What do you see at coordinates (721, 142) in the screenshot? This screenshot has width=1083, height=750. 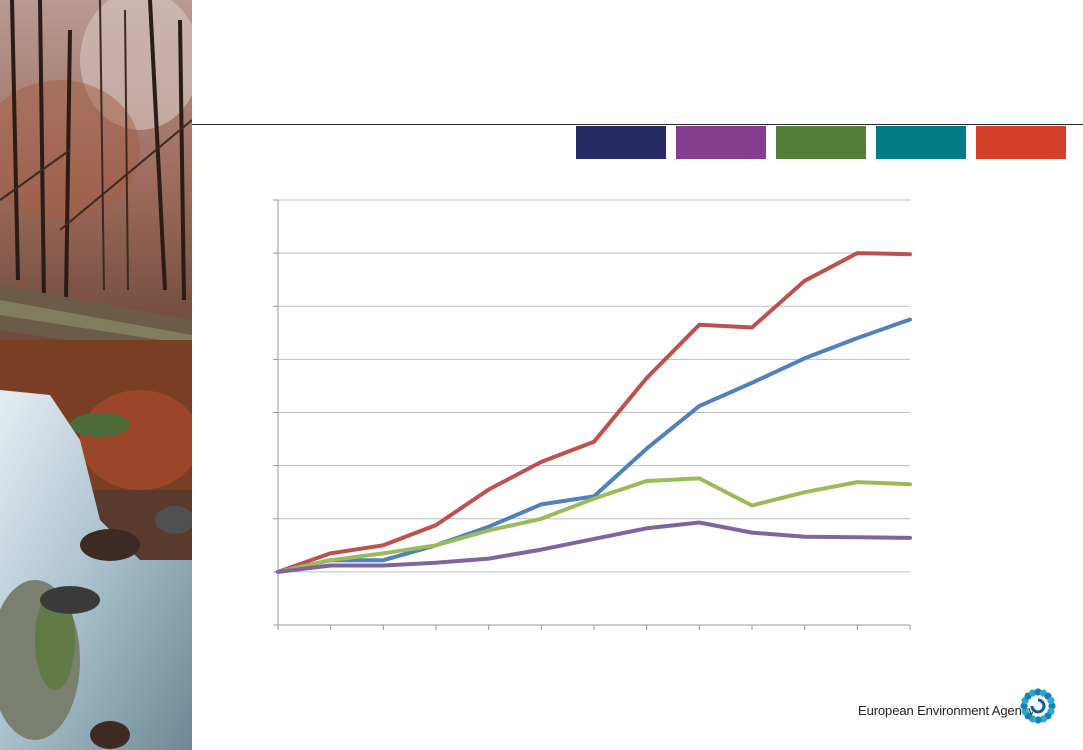 I see `color-swatch-purple` at bounding box center [721, 142].